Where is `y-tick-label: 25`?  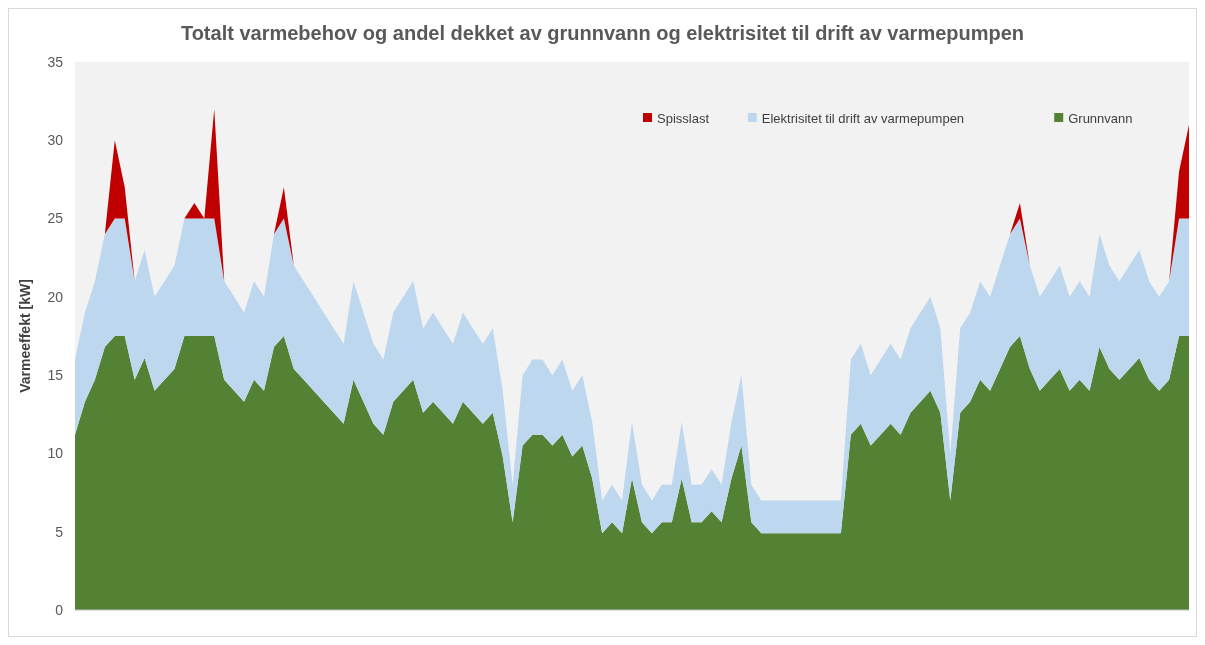 y-tick-label: 25 is located at coordinates (55, 218).